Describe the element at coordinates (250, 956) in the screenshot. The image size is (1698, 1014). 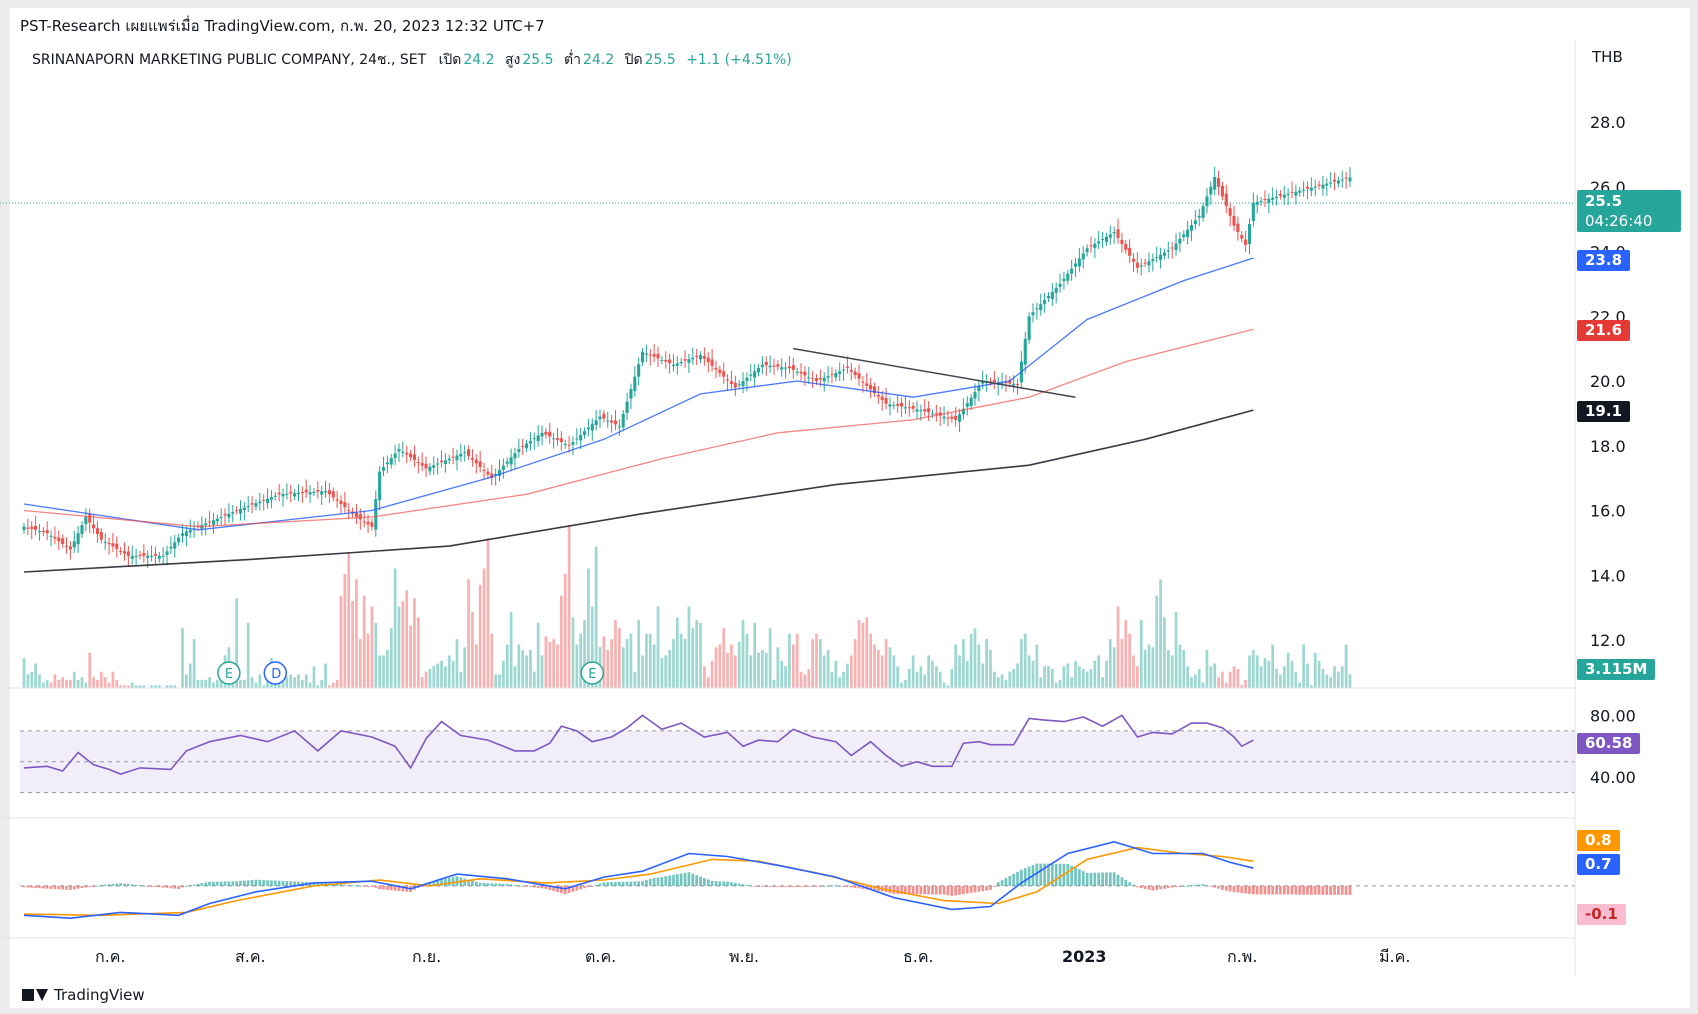
I see `time-axis-label: ส.ค.` at that location.